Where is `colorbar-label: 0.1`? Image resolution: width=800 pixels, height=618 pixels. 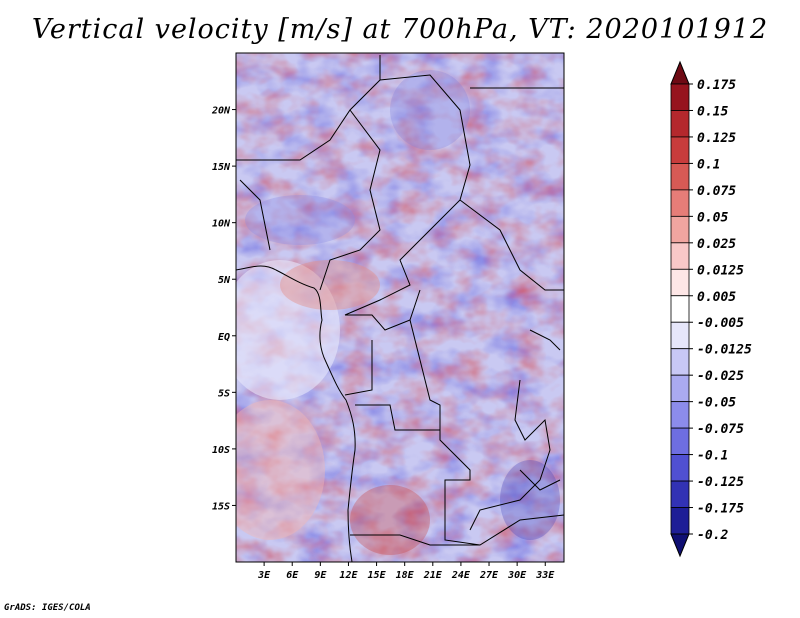 colorbar-label: 0.1 is located at coordinates (708, 164).